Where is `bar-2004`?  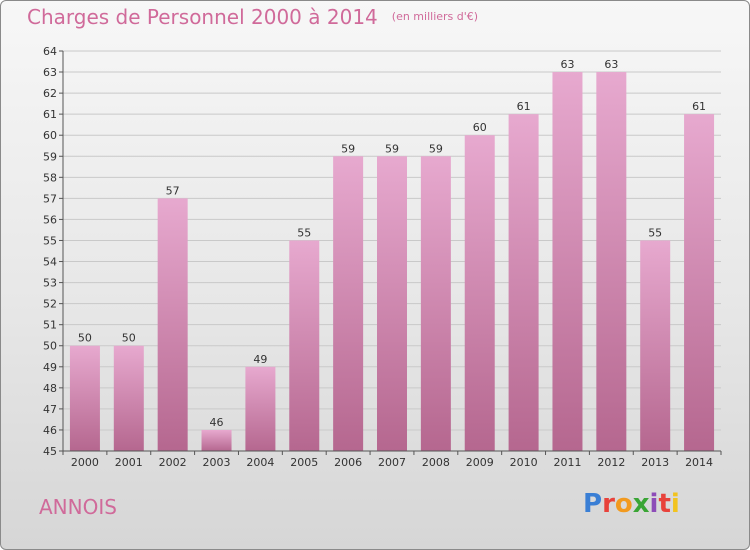 bar-2004 is located at coordinates (260, 408).